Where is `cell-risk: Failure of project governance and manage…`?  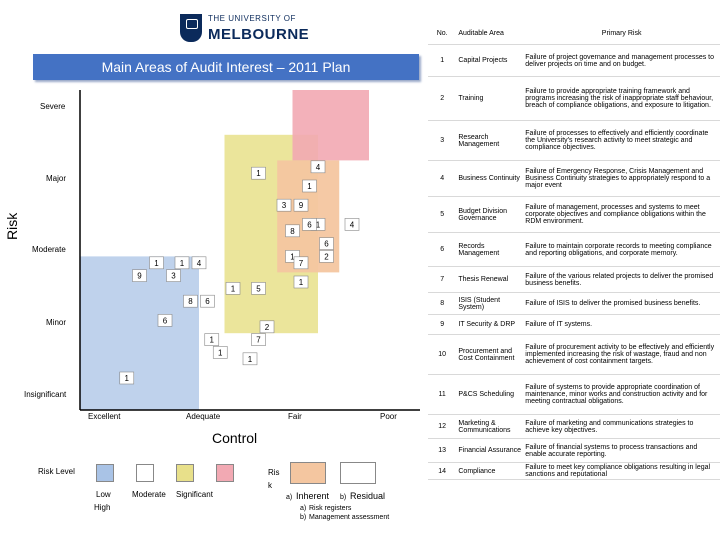 cell-risk: Failure of project governance and manage… is located at coordinates (621, 60).